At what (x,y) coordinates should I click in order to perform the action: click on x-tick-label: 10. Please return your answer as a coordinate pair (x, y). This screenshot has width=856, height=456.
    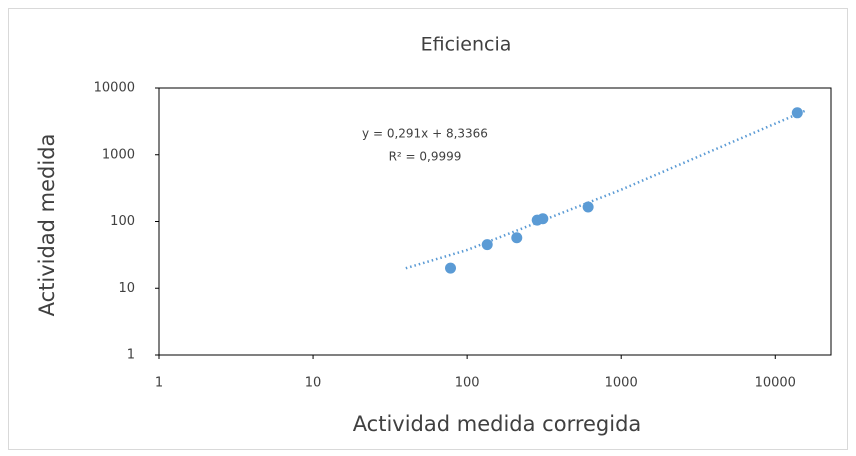
    Looking at the image, I should click on (313, 383).